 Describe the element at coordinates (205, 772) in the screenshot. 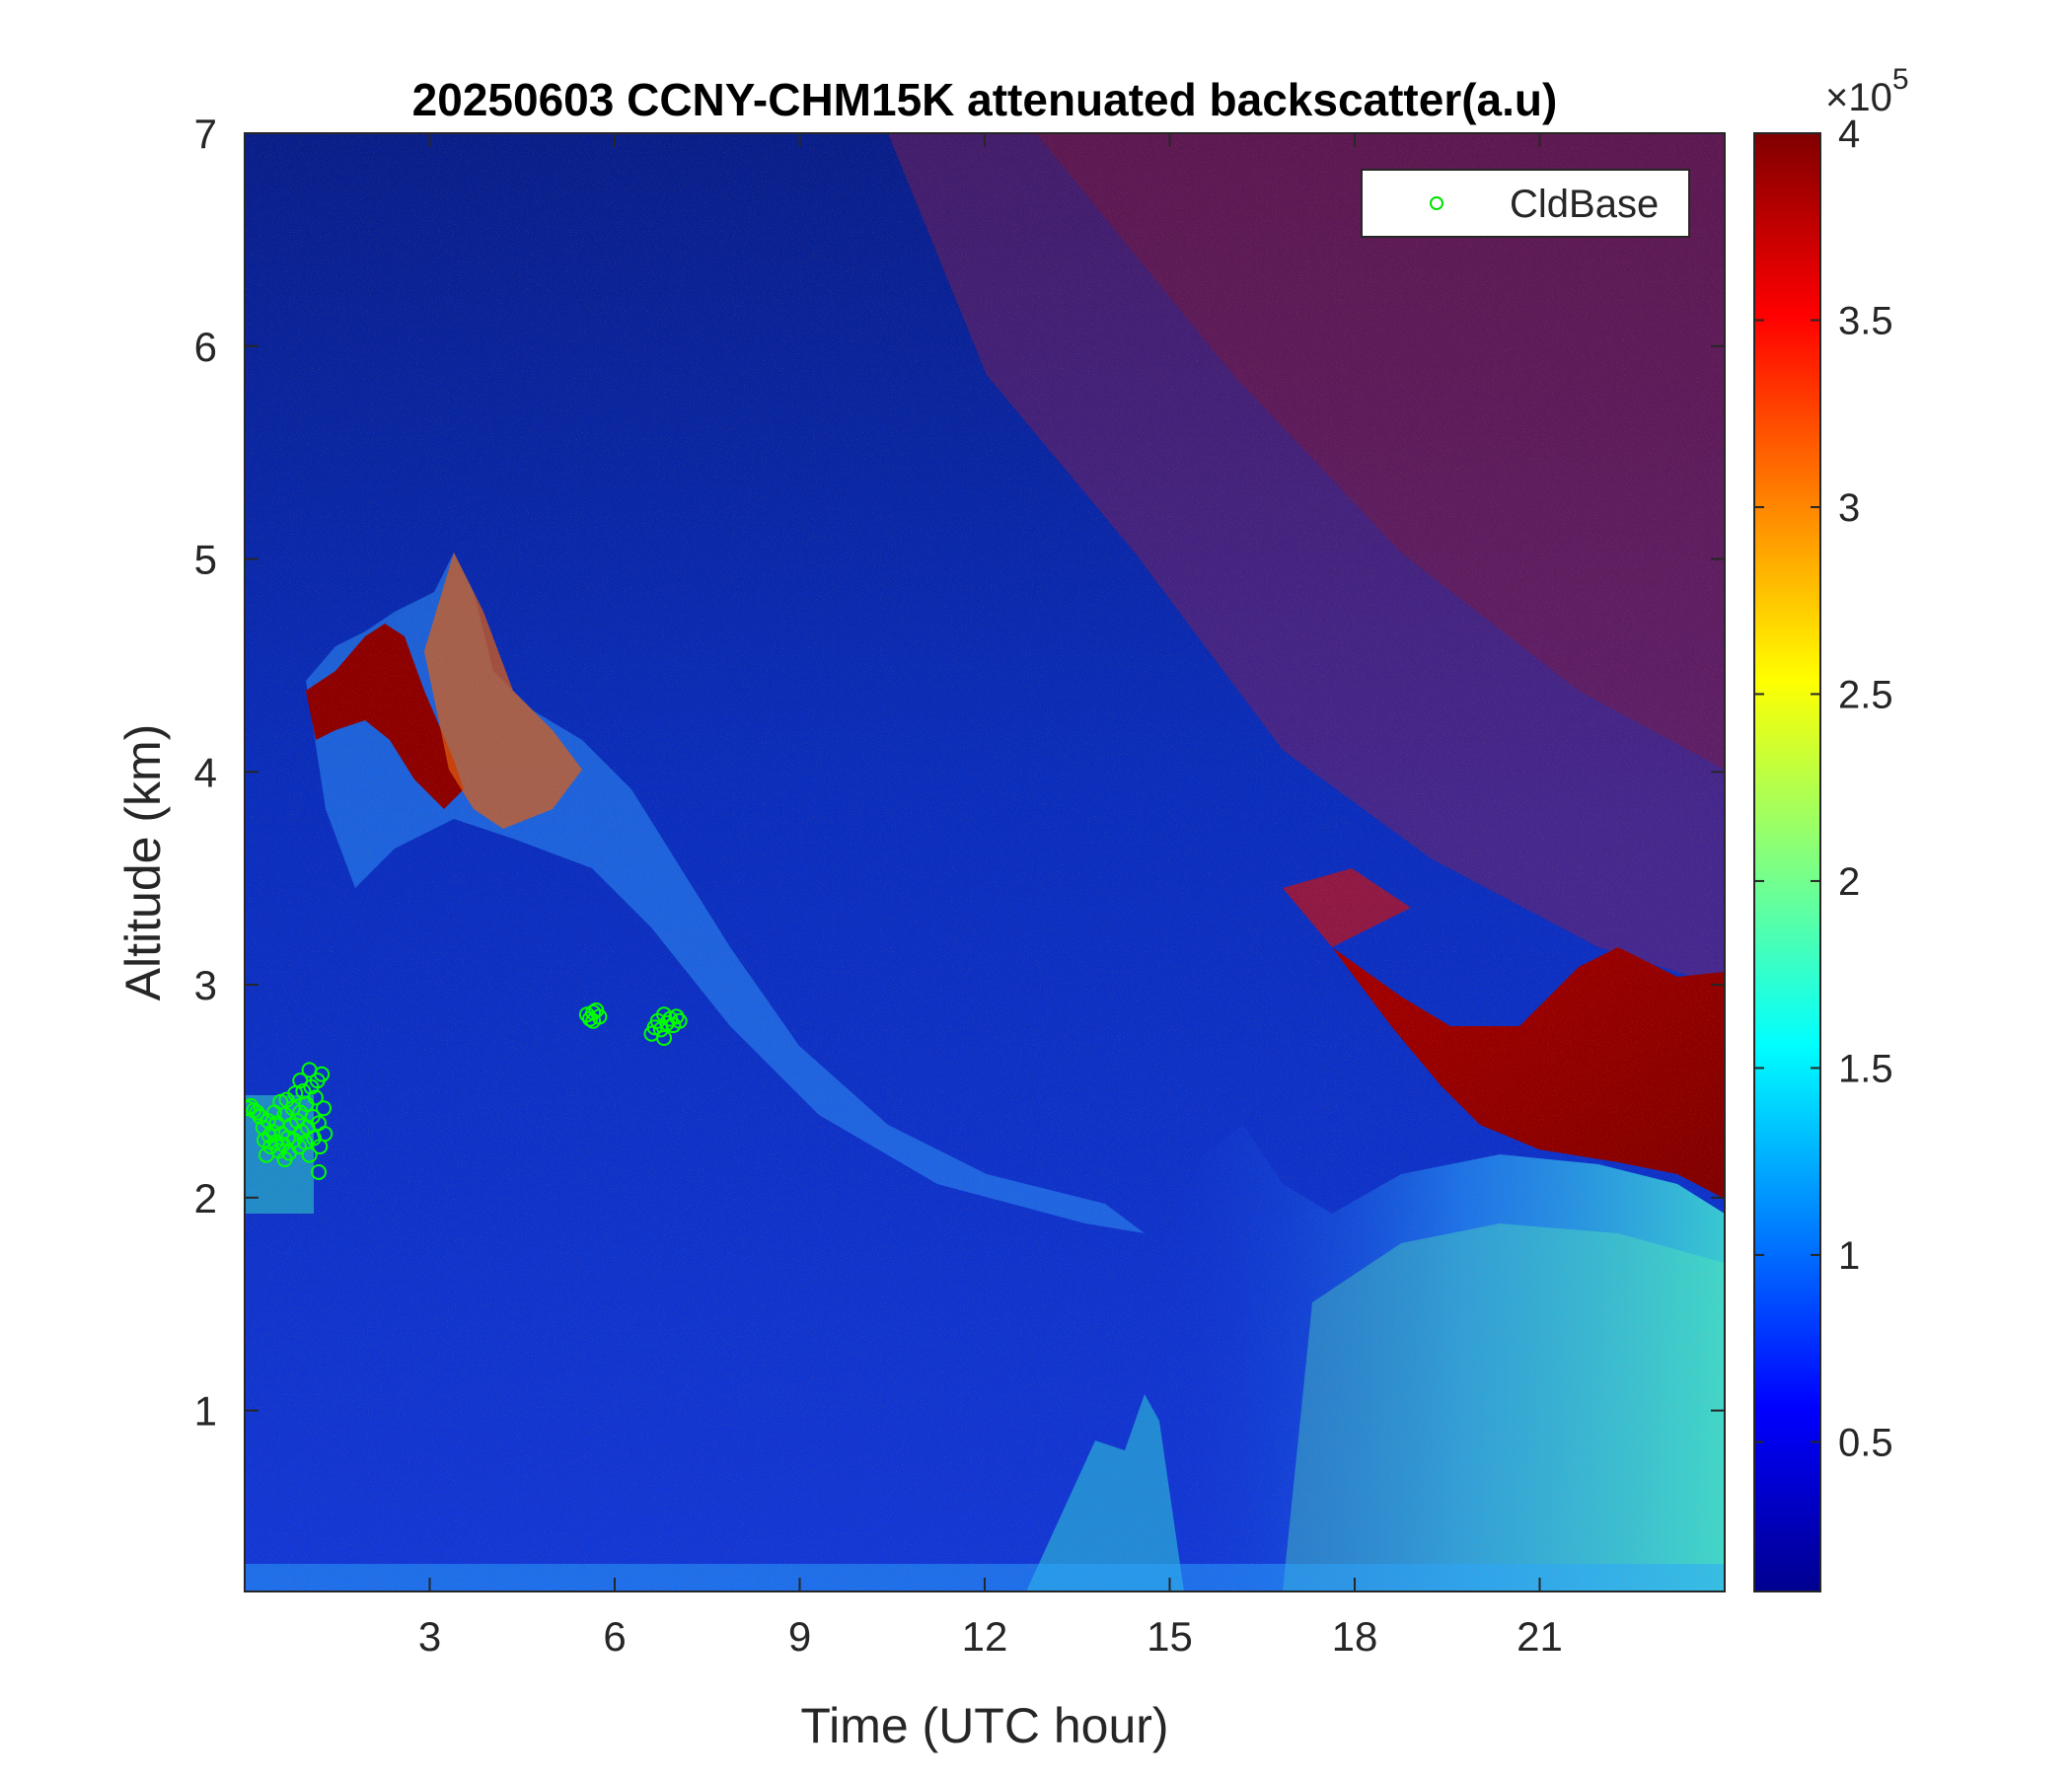

I see `y-tick-label: 4` at that location.